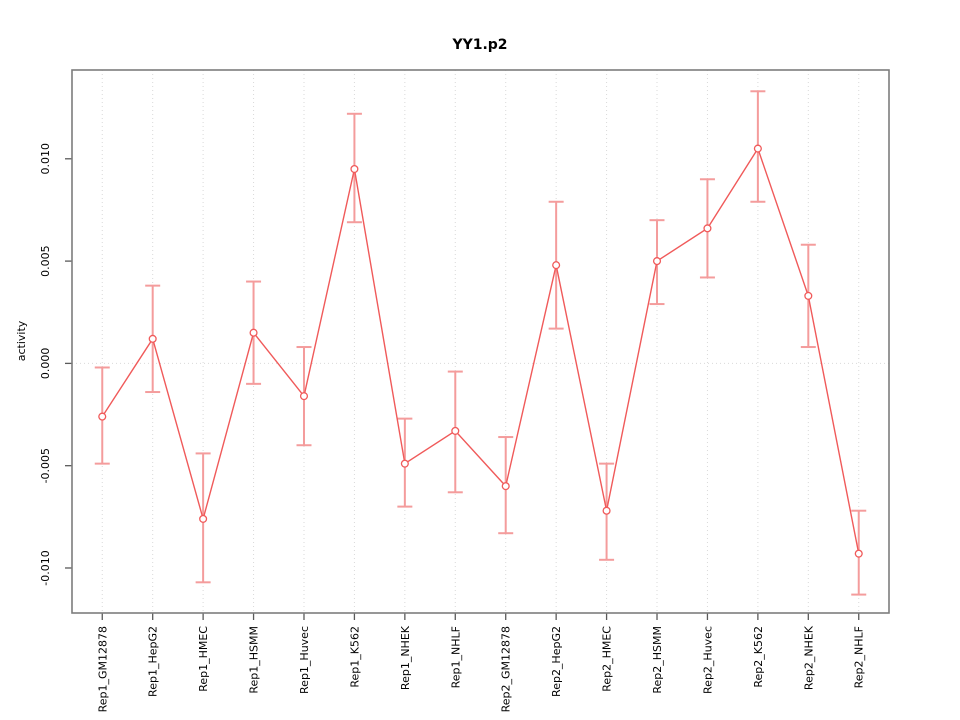 The image size is (960, 720). Describe the element at coordinates (657, 660) in the screenshot. I see `x-tick-label: Rep2_HSMM` at that location.